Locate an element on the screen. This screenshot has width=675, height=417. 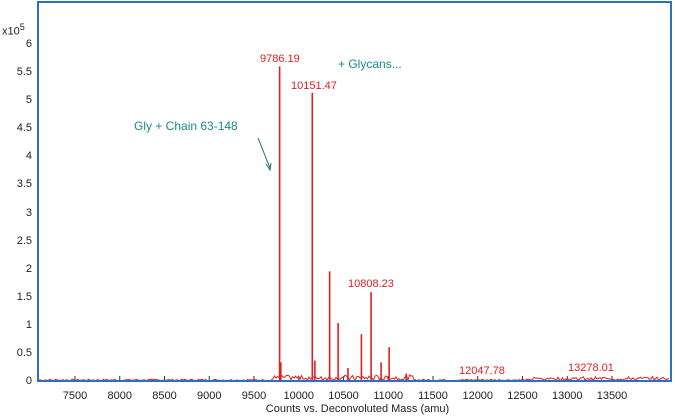
y-tick-label: 5.5 is located at coordinates (24, 72).